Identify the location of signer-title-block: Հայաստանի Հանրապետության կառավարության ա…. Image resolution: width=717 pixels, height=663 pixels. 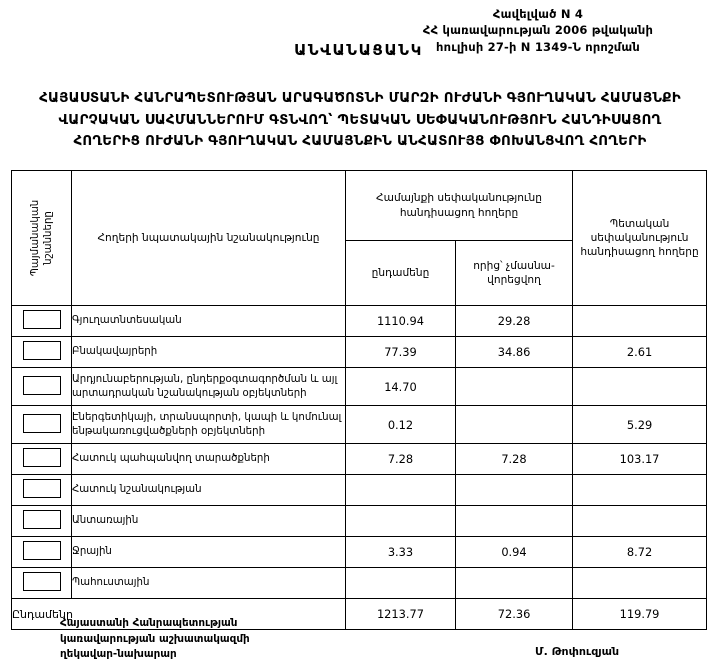
(155, 639).